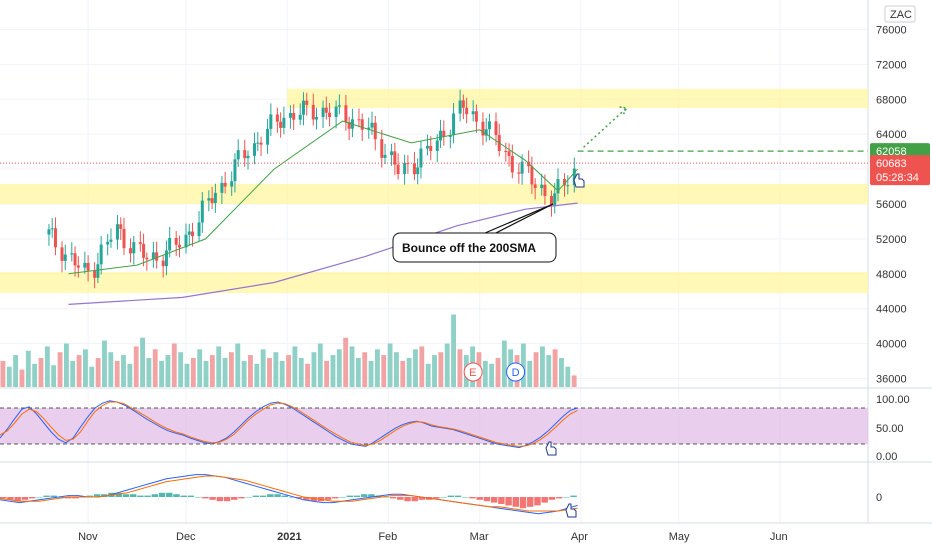 Image resolution: width=932 pixels, height=550 pixels. I want to click on event-marker-label: D, so click(516, 373).